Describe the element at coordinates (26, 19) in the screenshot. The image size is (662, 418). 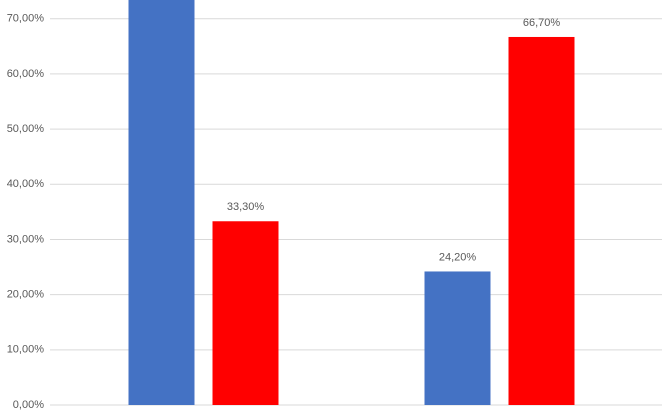
I see `y-tick-label: 70,00%` at that location.